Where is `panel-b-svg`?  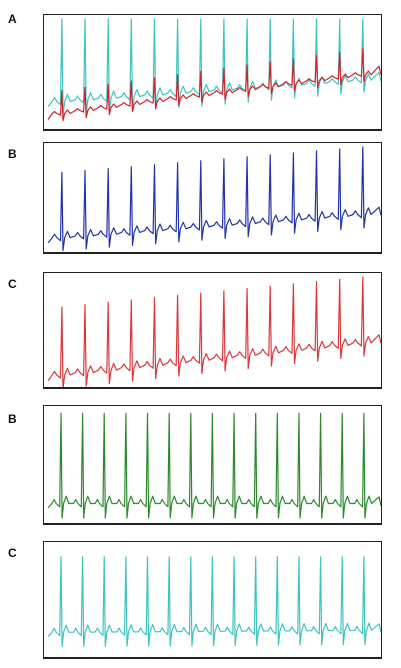 panel-b-svg is located at coordinates (214, 199).